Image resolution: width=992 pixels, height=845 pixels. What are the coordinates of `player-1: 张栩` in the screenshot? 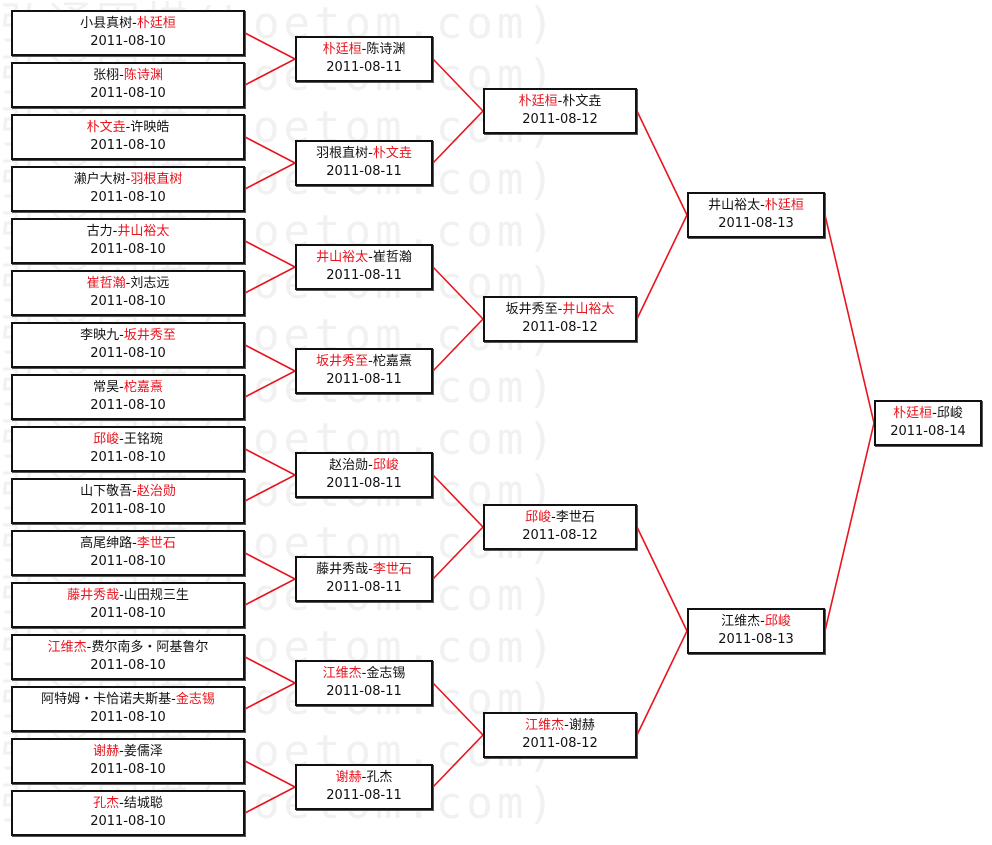 It's located at (106, 75).